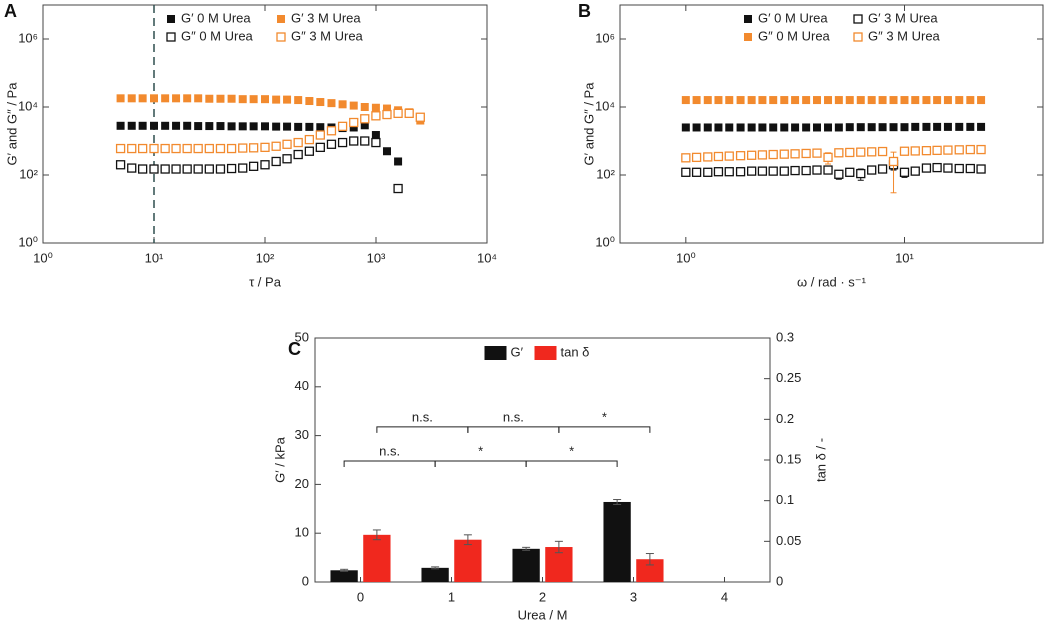 This screenshot has height=622, width=1059. Describe the element at coordinates (604, 416) in the screenshot. I see `significance-label: *` at that location.